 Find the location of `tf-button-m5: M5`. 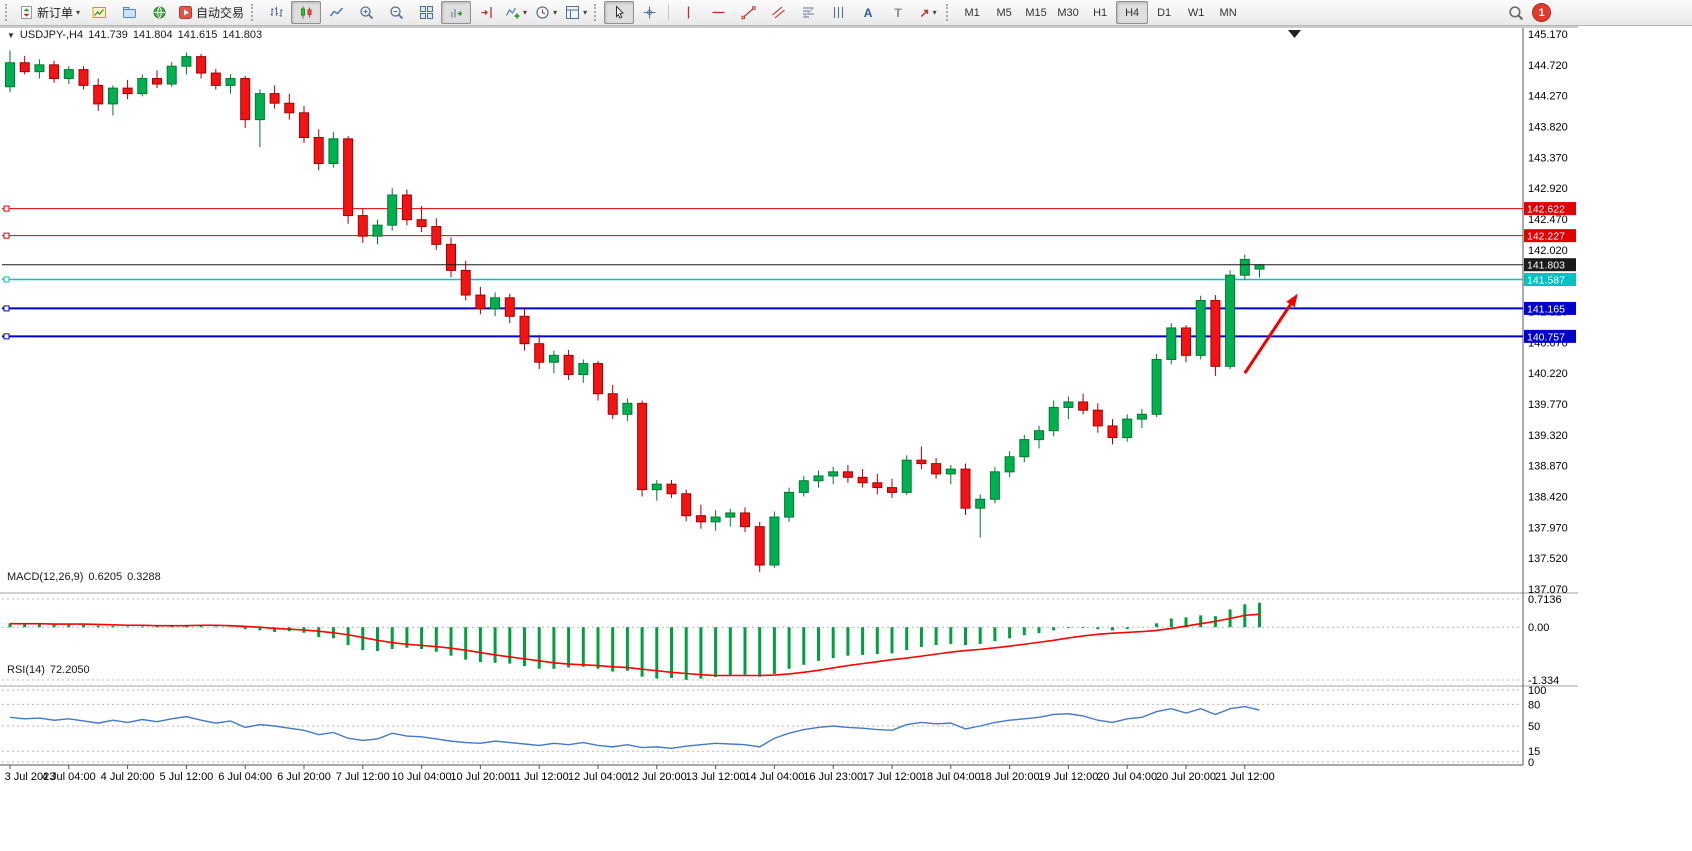

tf-button-m5: M5 is located at coordinates (1004, 12).